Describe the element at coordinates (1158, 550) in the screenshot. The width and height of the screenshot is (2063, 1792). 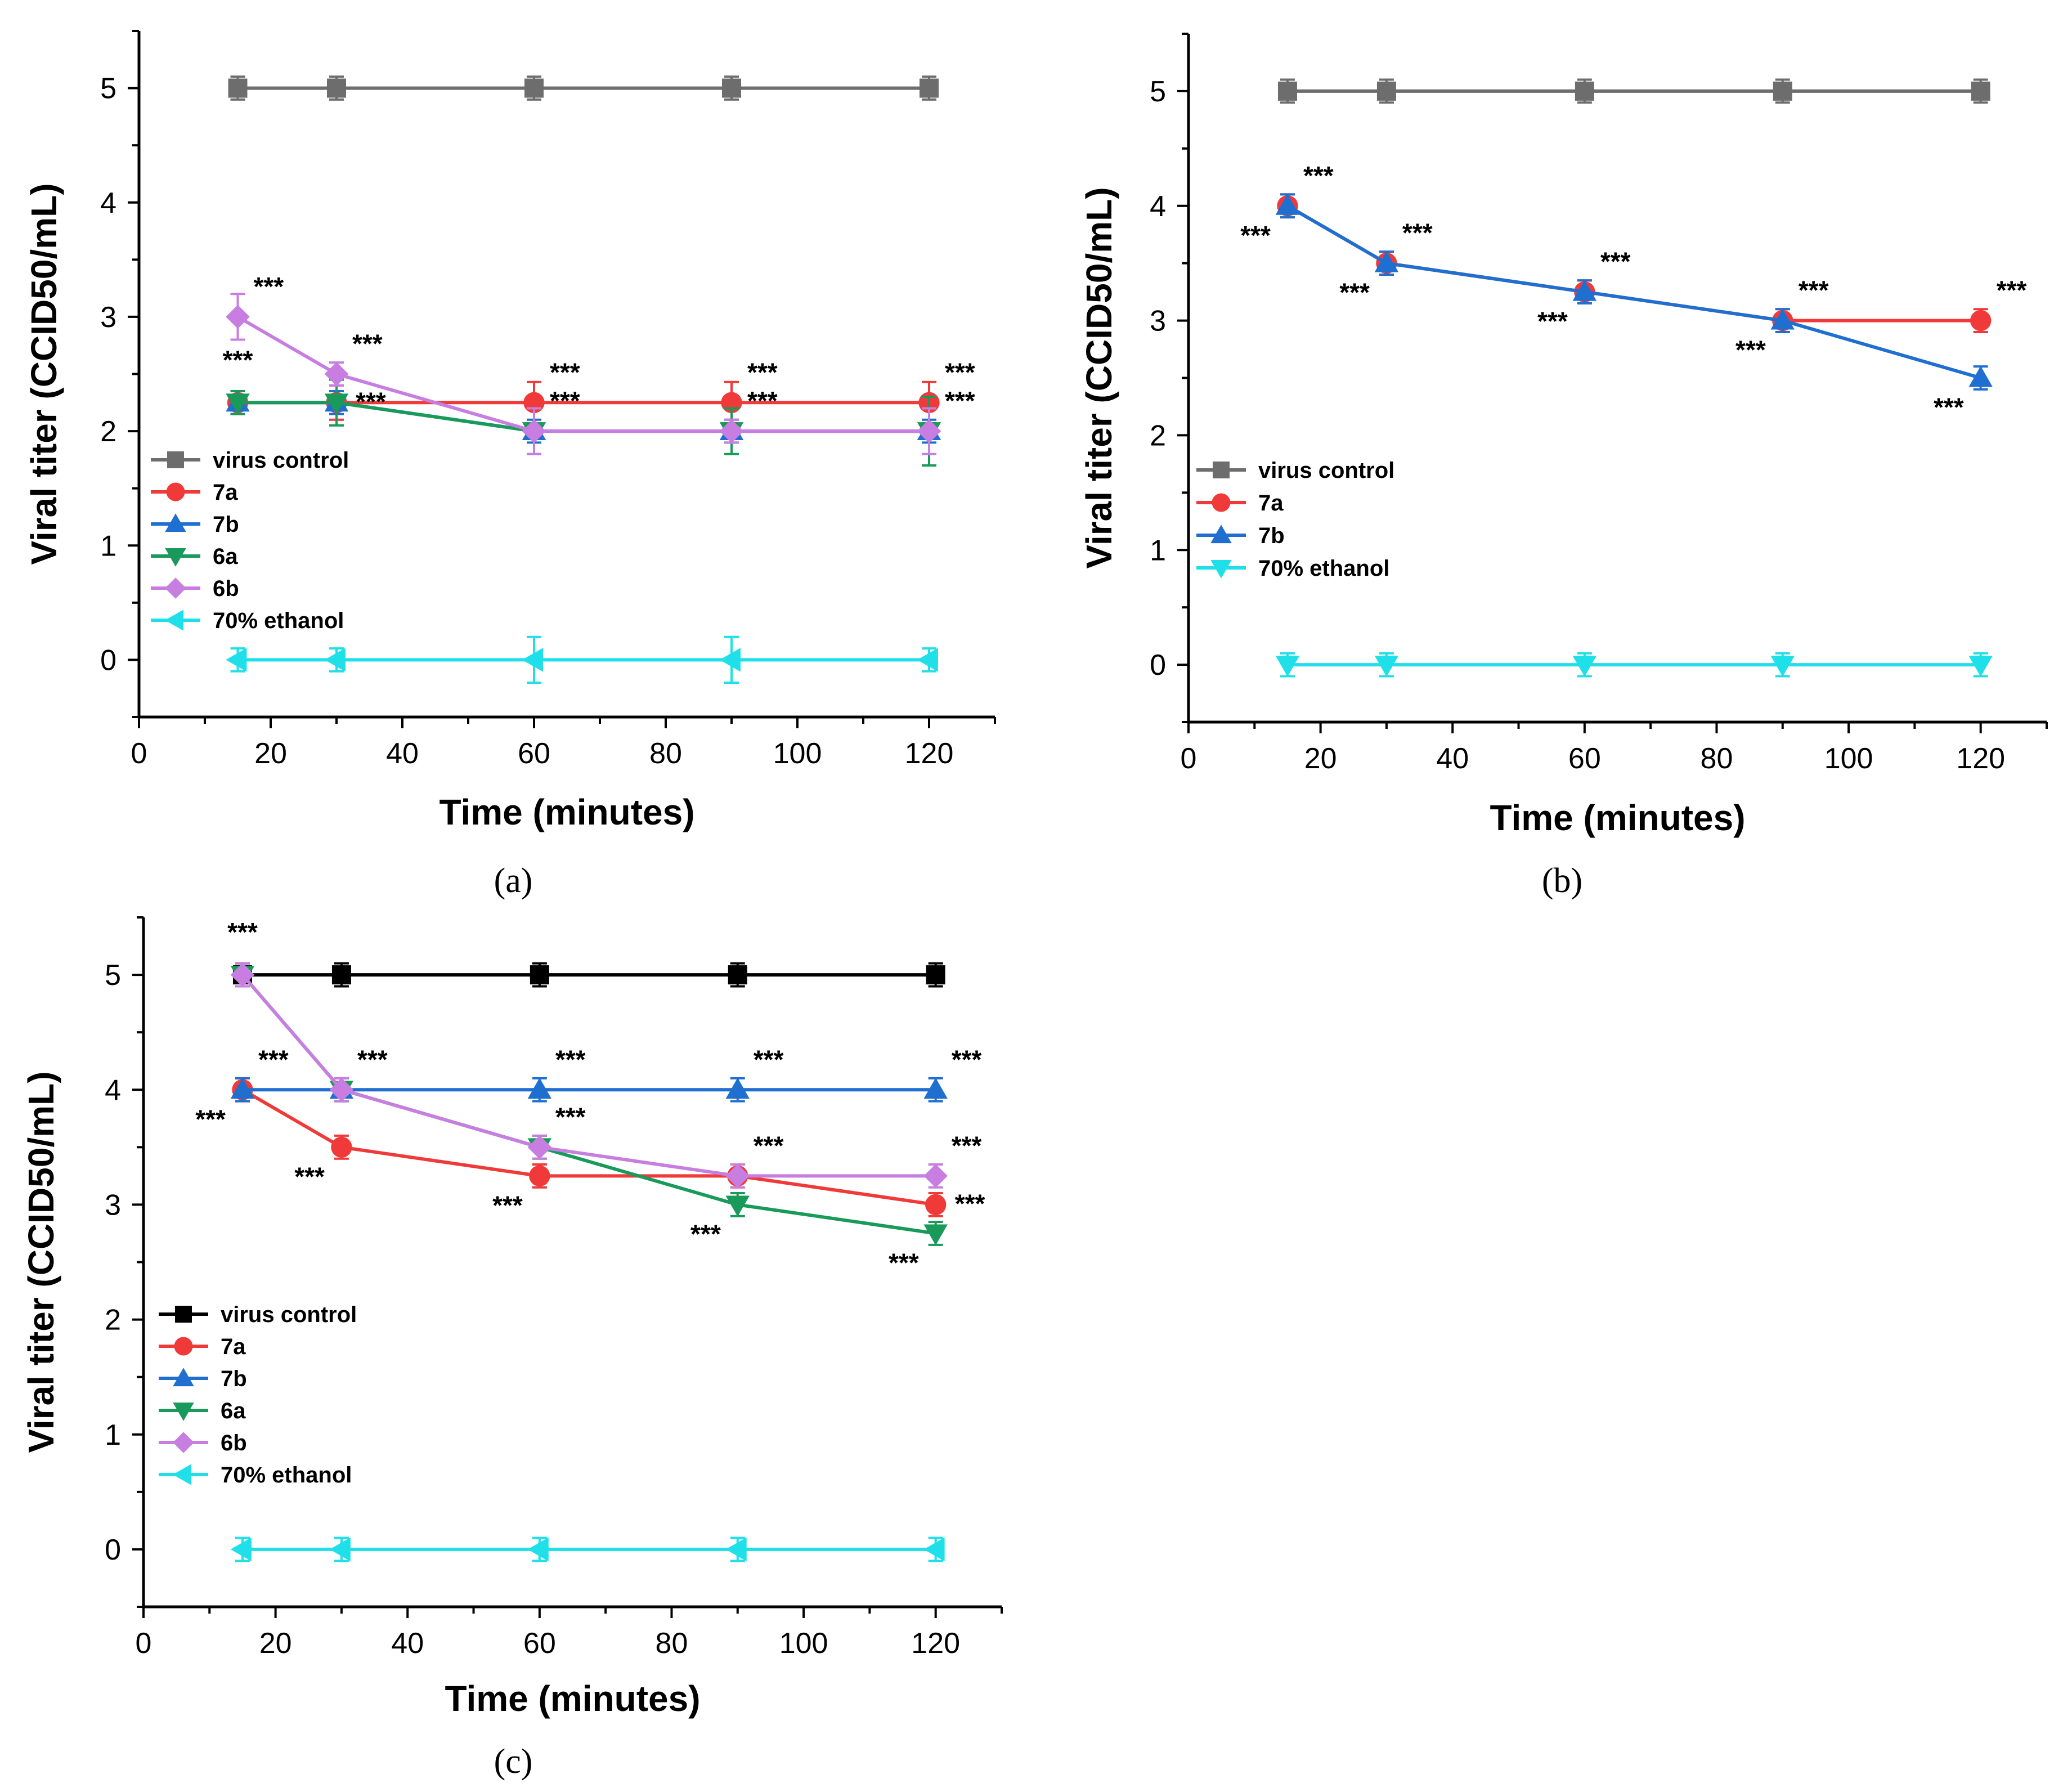
I see `y-tick-label: 1` at that location.